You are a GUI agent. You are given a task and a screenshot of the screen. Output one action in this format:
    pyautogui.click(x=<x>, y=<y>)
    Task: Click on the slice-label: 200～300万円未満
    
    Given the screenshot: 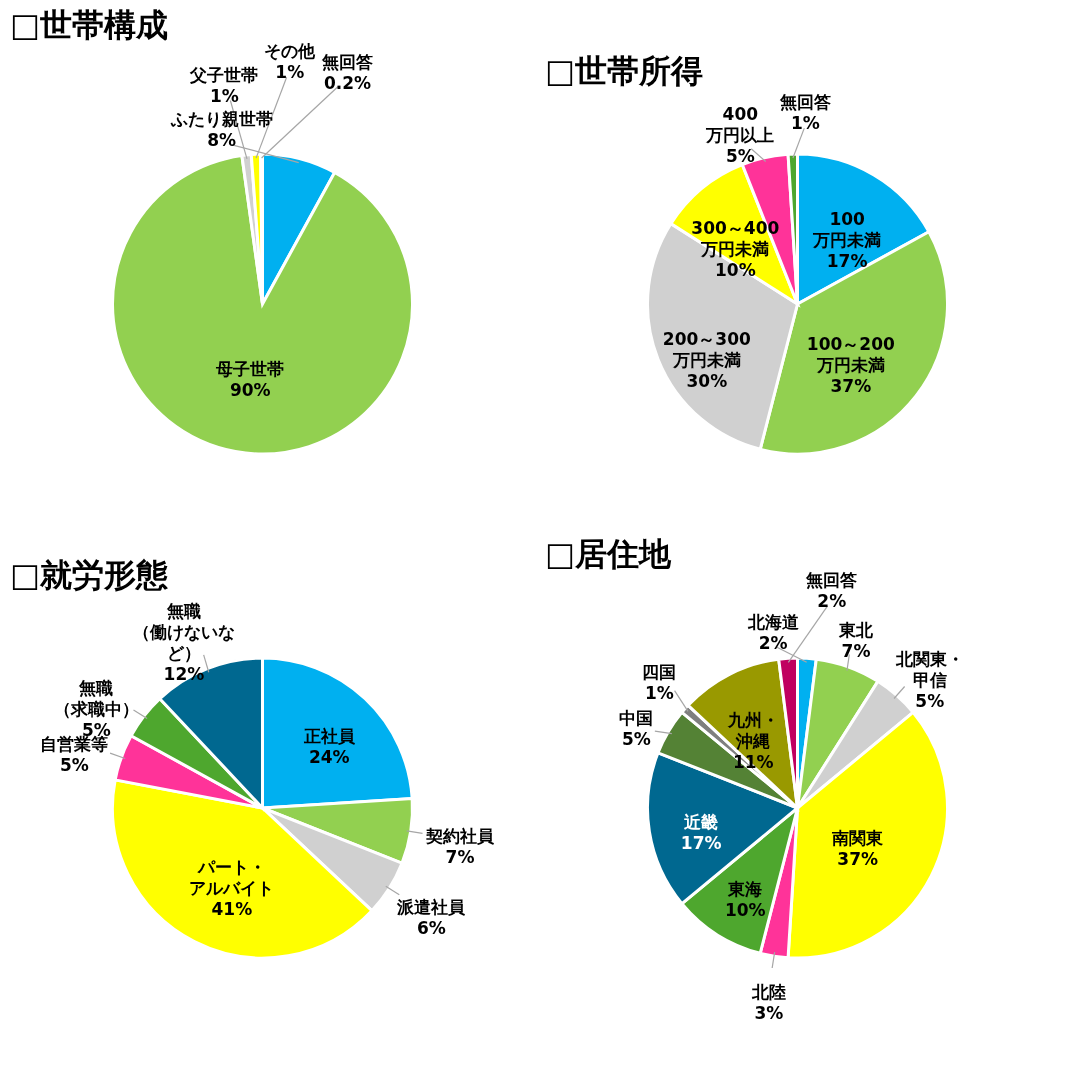 What is the action you would take?
    pyautogui.click(x=706, y=349)
    